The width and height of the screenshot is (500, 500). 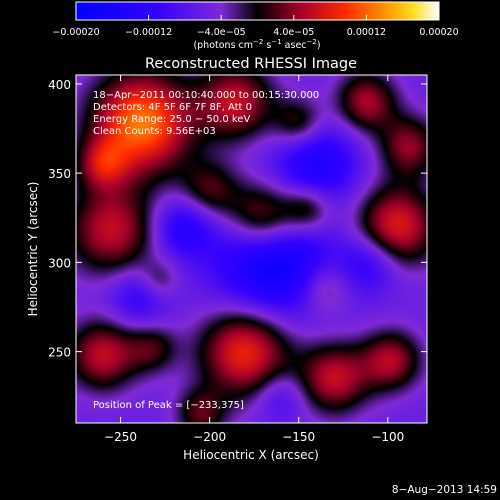 What do you see at coordinates (75, 32) in the screenshot?
I see `colorbar-tick-label: −0.00020` at bounding box center [75, 32].